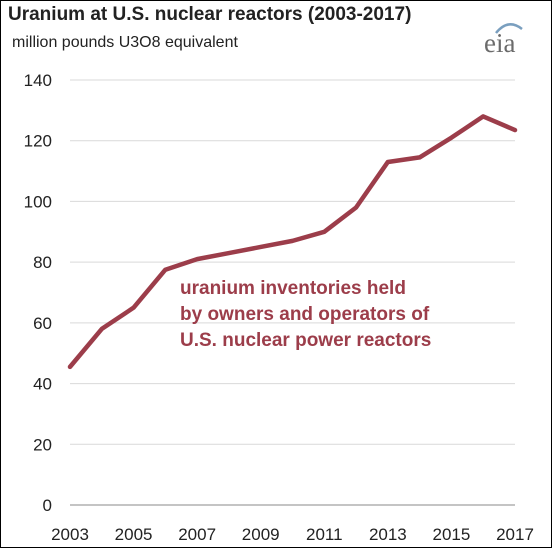 Image resolution: width=552 pixels, height=548 pixels. Describe the element at coordinates (125, 42) in the screenshot. I see `chart-subtitle: million pounds U3O8 equivalent` at that location.